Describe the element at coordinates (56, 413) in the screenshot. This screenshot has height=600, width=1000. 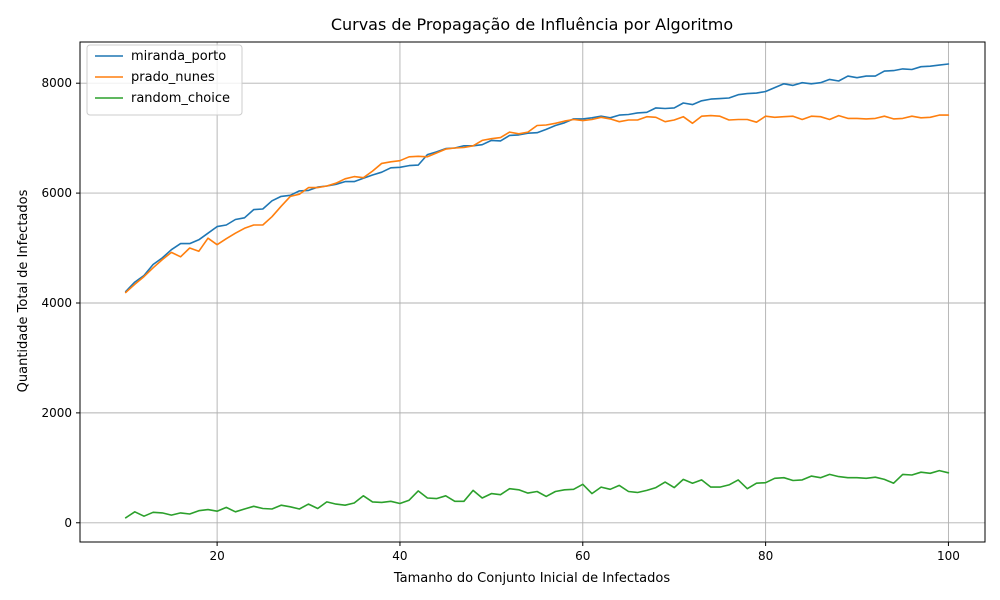
I see `y-tick-label: 2000` at that location.